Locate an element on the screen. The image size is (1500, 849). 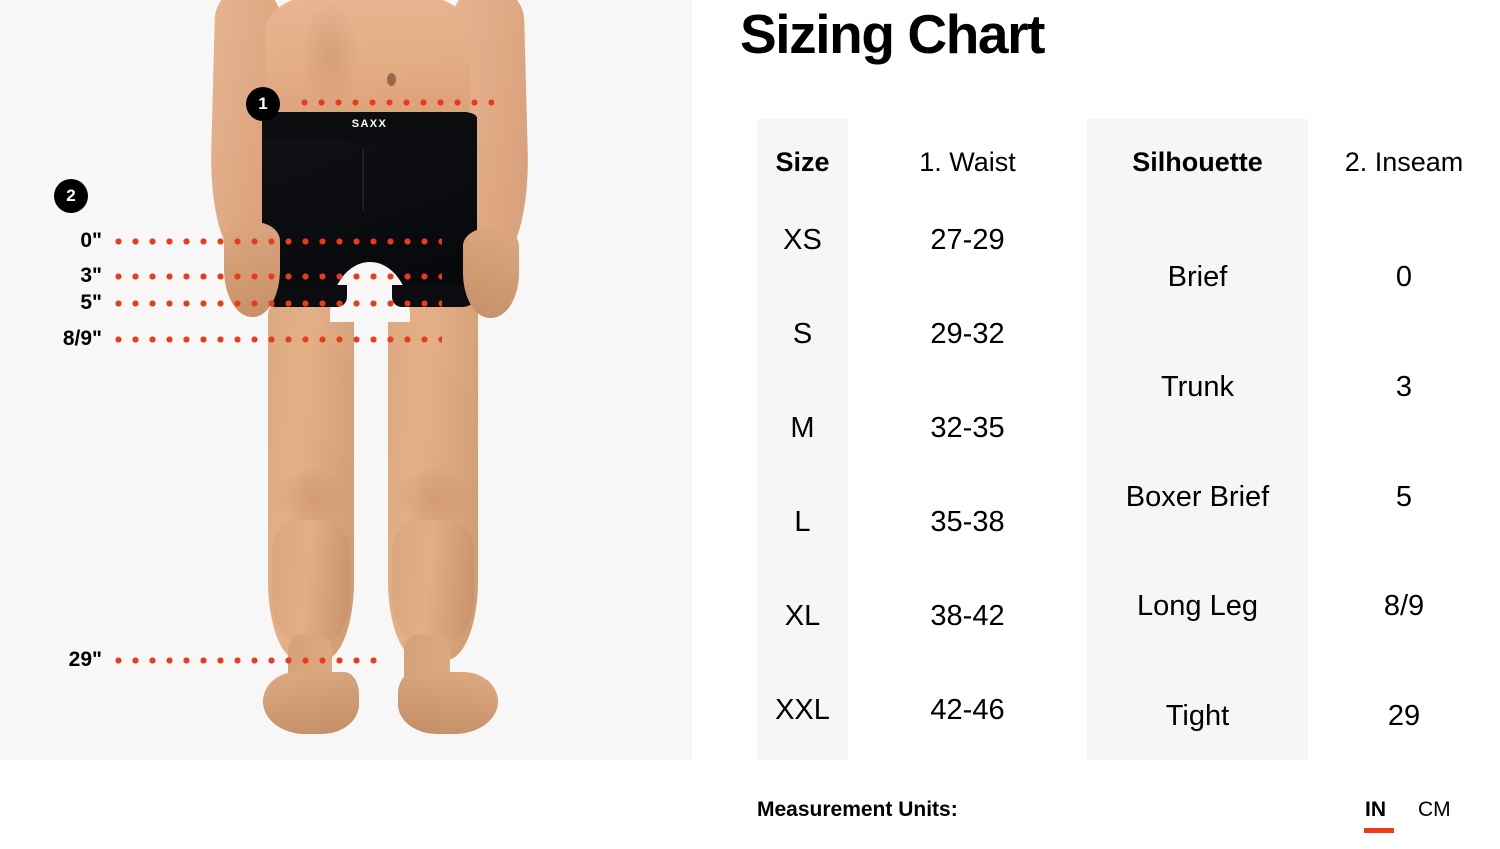
header-size: Size is located at coordinates (802, 162).